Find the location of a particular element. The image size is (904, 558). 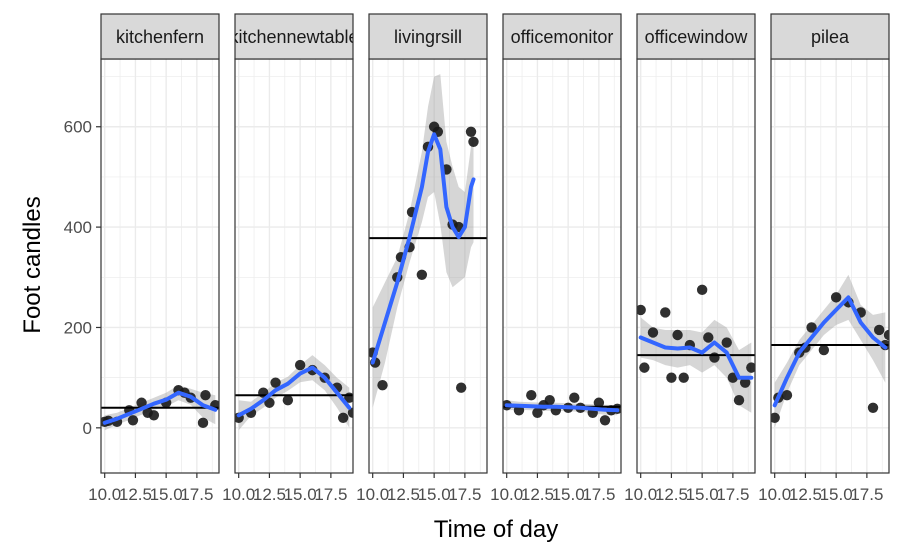

y-tick-label: 400 is located at coordinates (78, 227).